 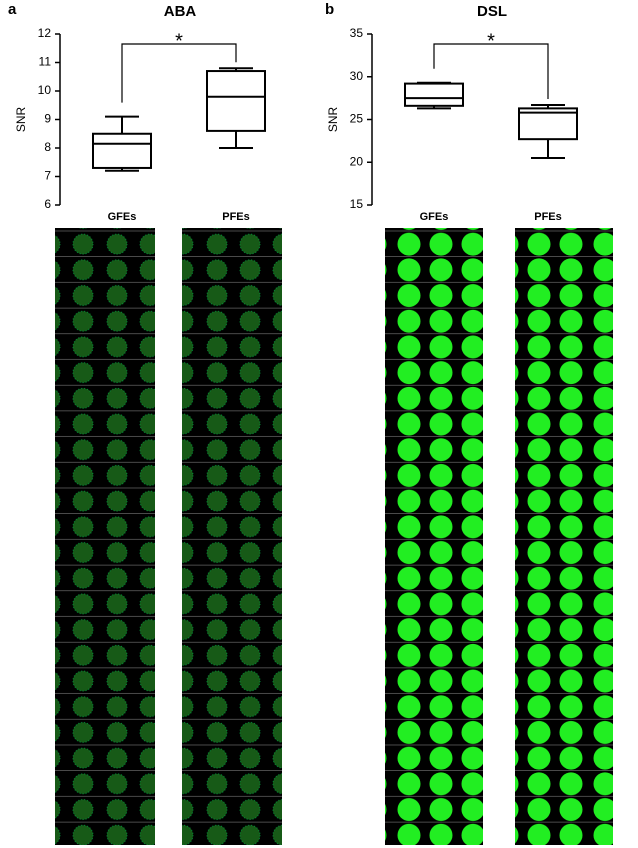 I want to click on y-tick-label: 9, so click(x=47, y=119).